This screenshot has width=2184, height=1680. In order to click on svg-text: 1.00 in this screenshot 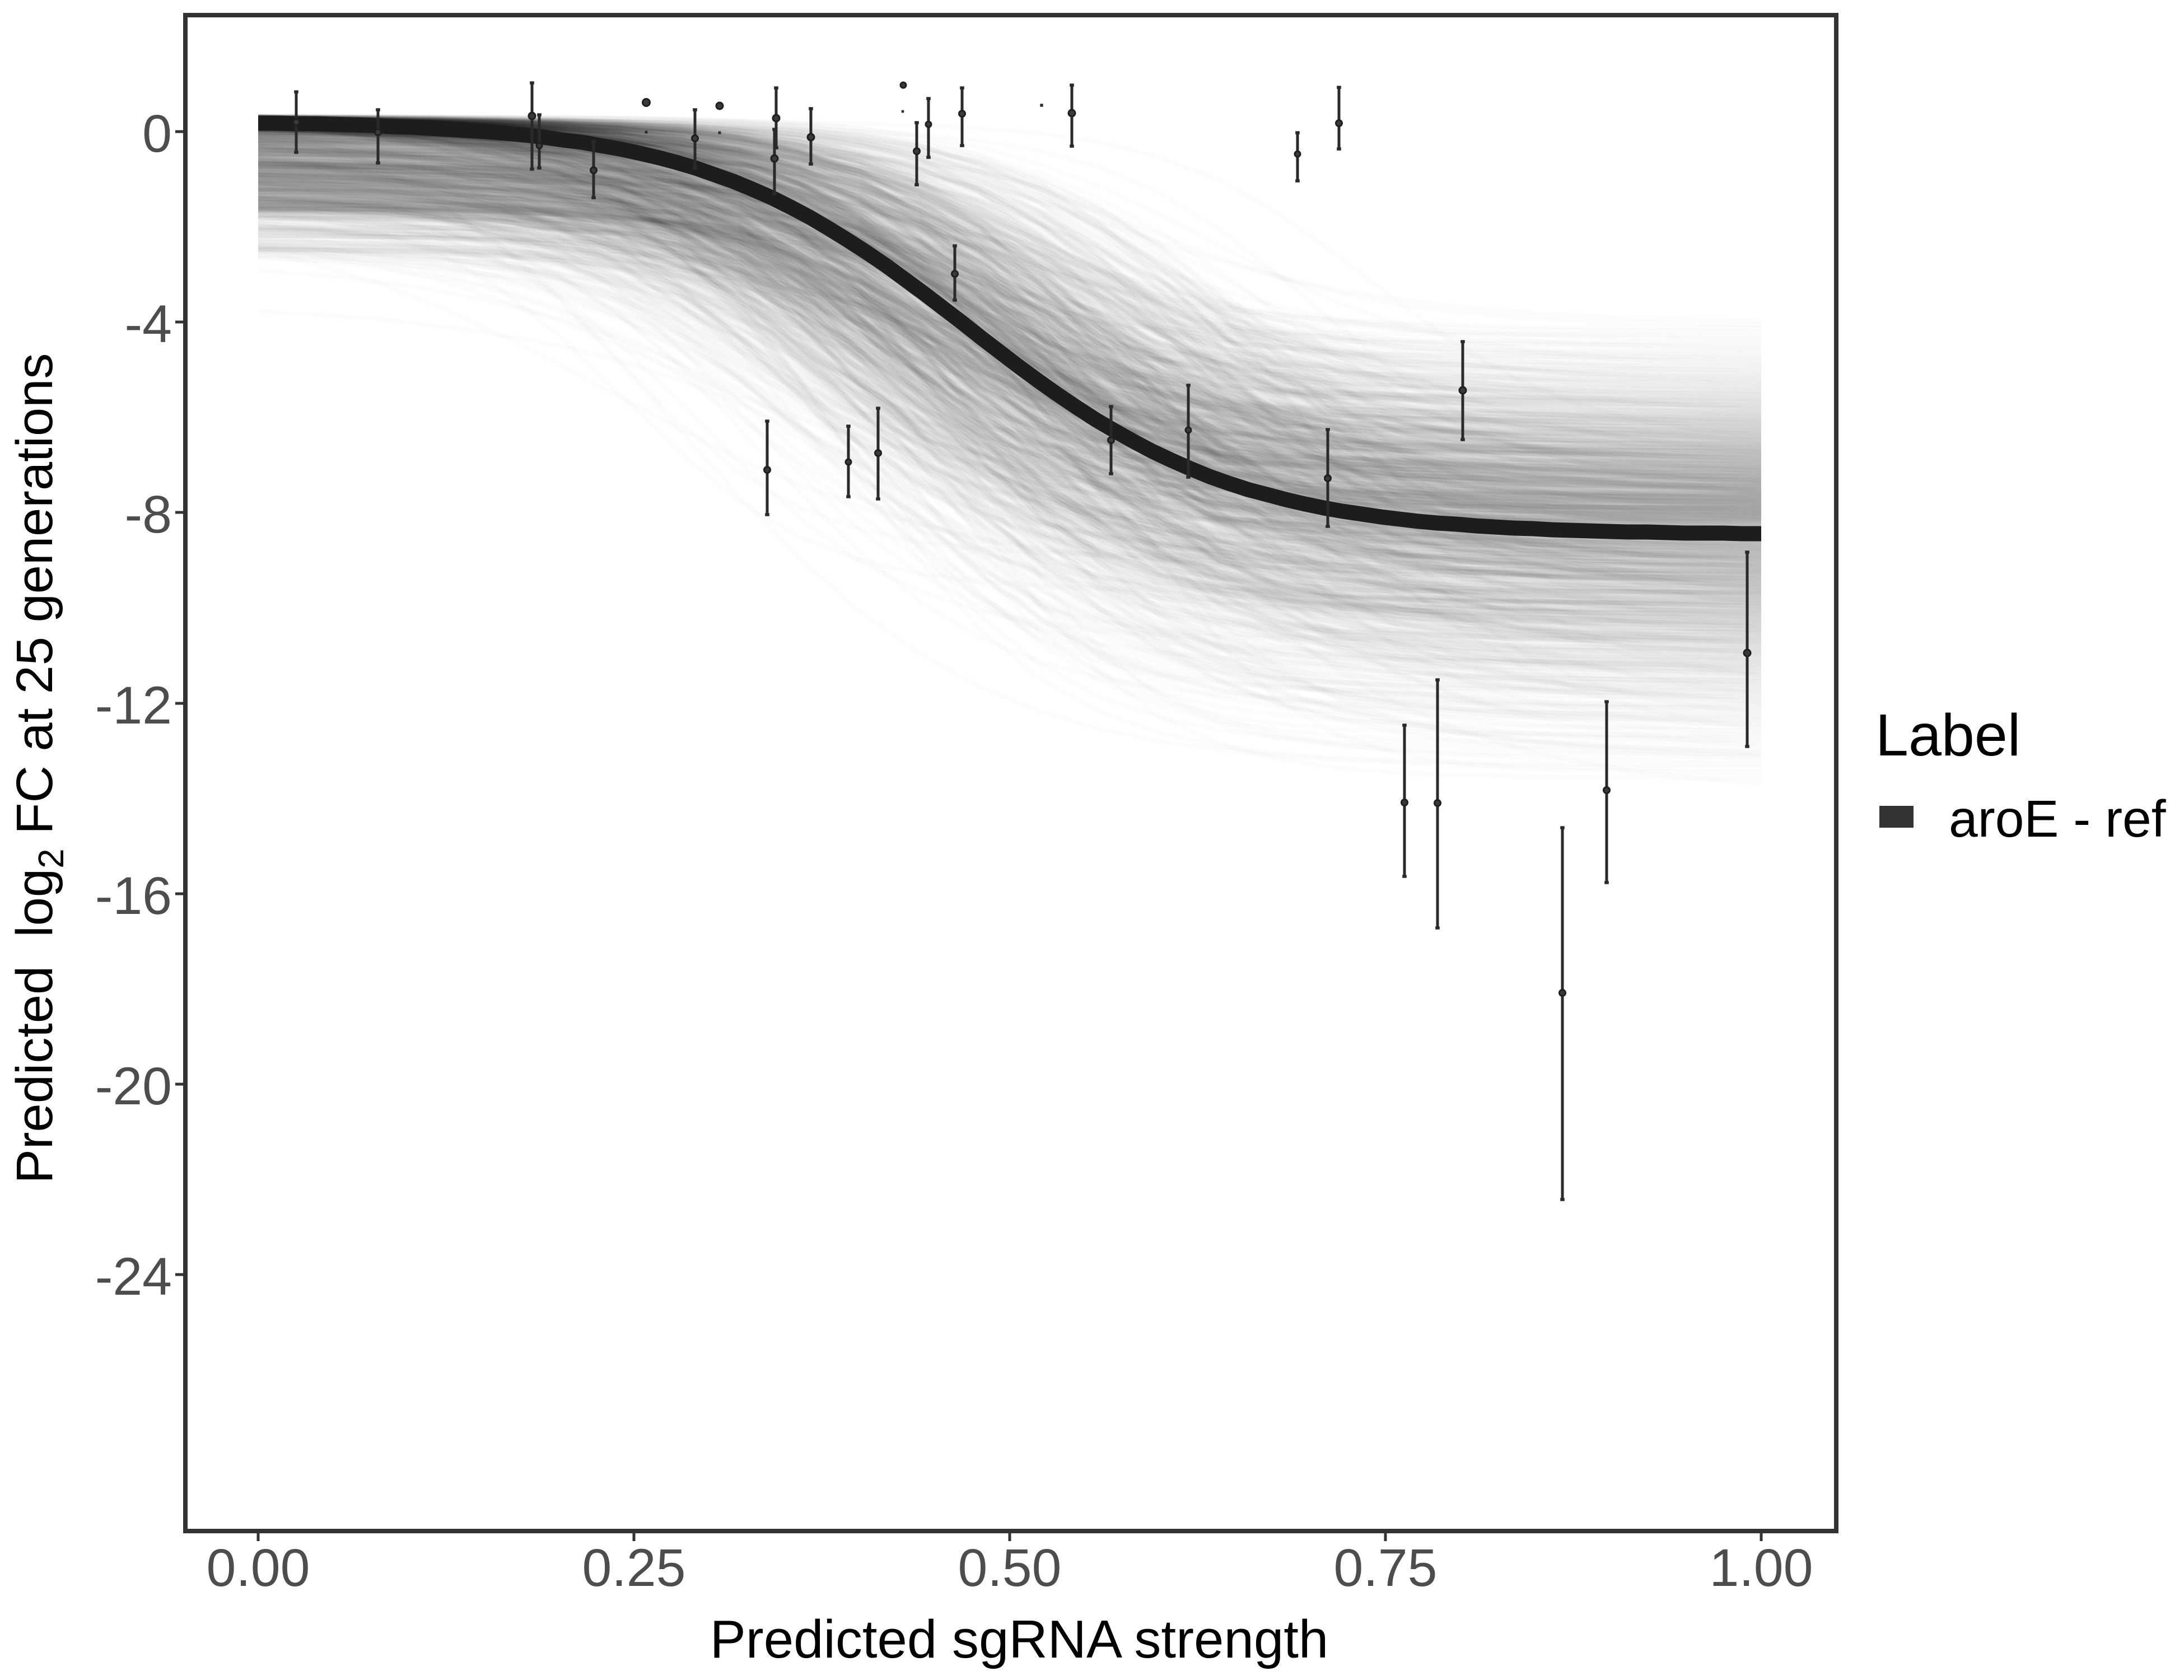, I will do `click(1762, 1568)`.